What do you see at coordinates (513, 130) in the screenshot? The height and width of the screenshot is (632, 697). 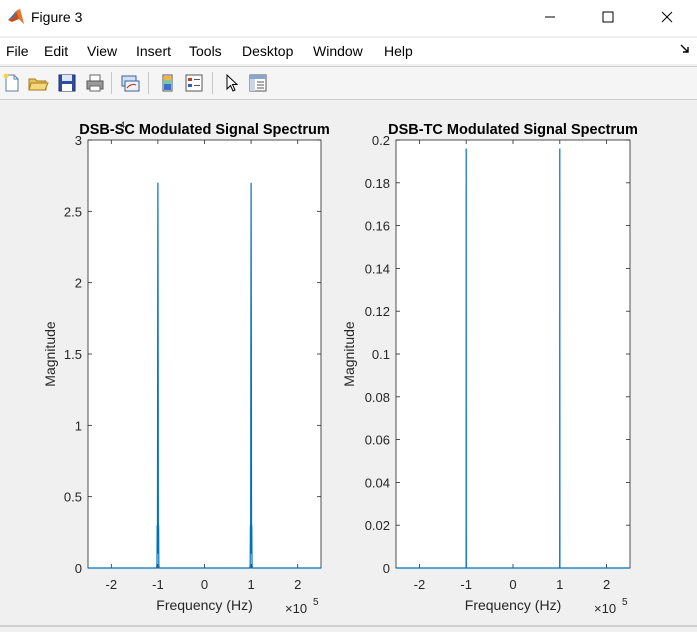 I see `axes-title: DSB-TC Modulated Signal Spectrum` at bounding box center [513, 130].